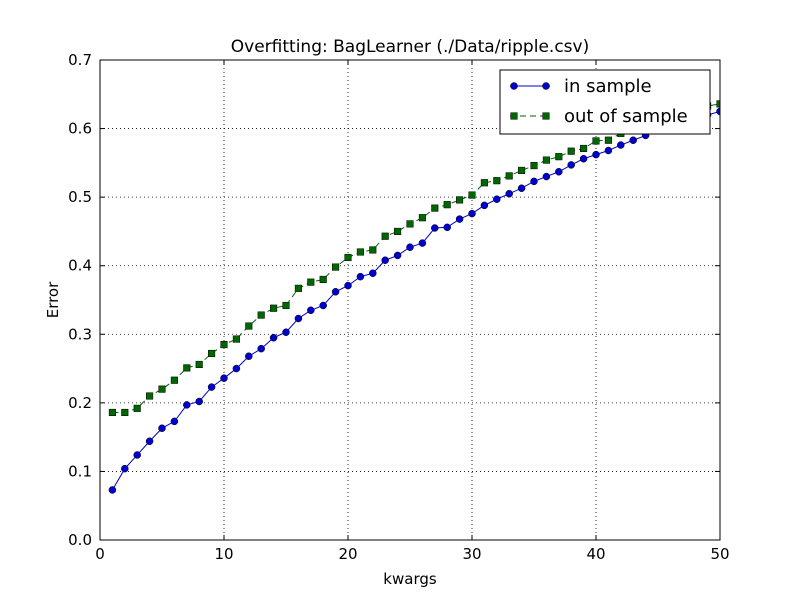 This screenshot has height=600, width=800. Describe the element at coordinates (471, 554) in the screenshot. I see `x-tick-label: 30` at that location.